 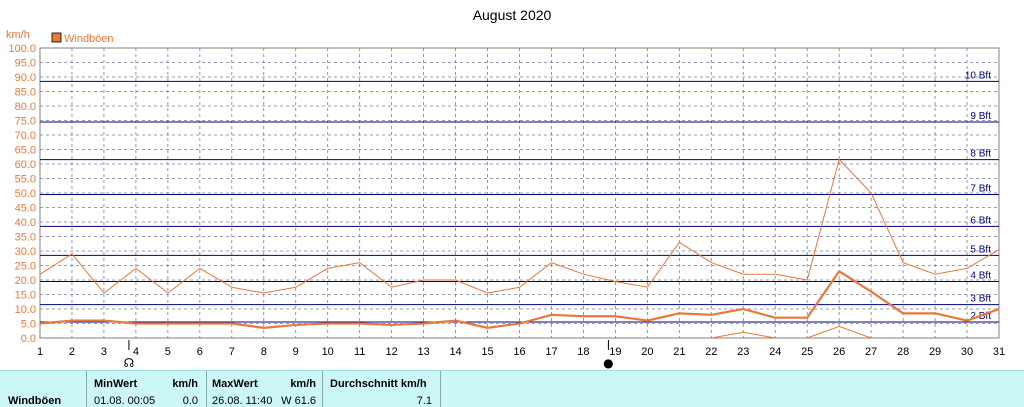 What do you see at coordinates (25, 180) in the screenshot?
I see `y-tick-label: 55.0` at bounding box center [25, 180].